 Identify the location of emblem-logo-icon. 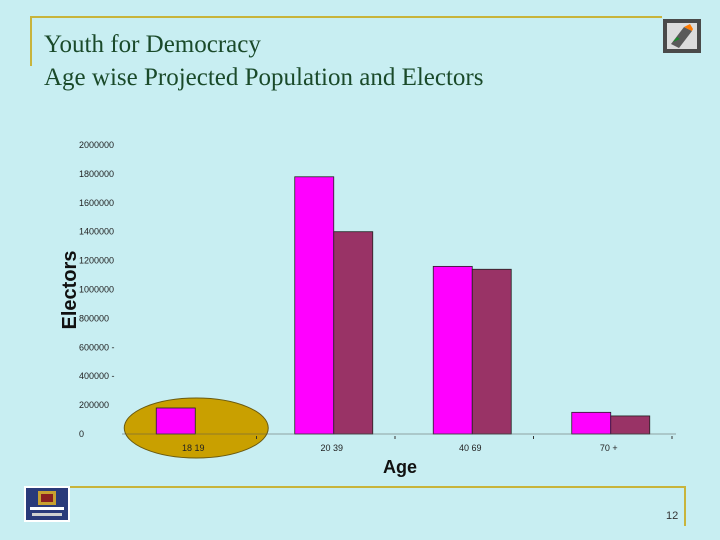
(47, 504).